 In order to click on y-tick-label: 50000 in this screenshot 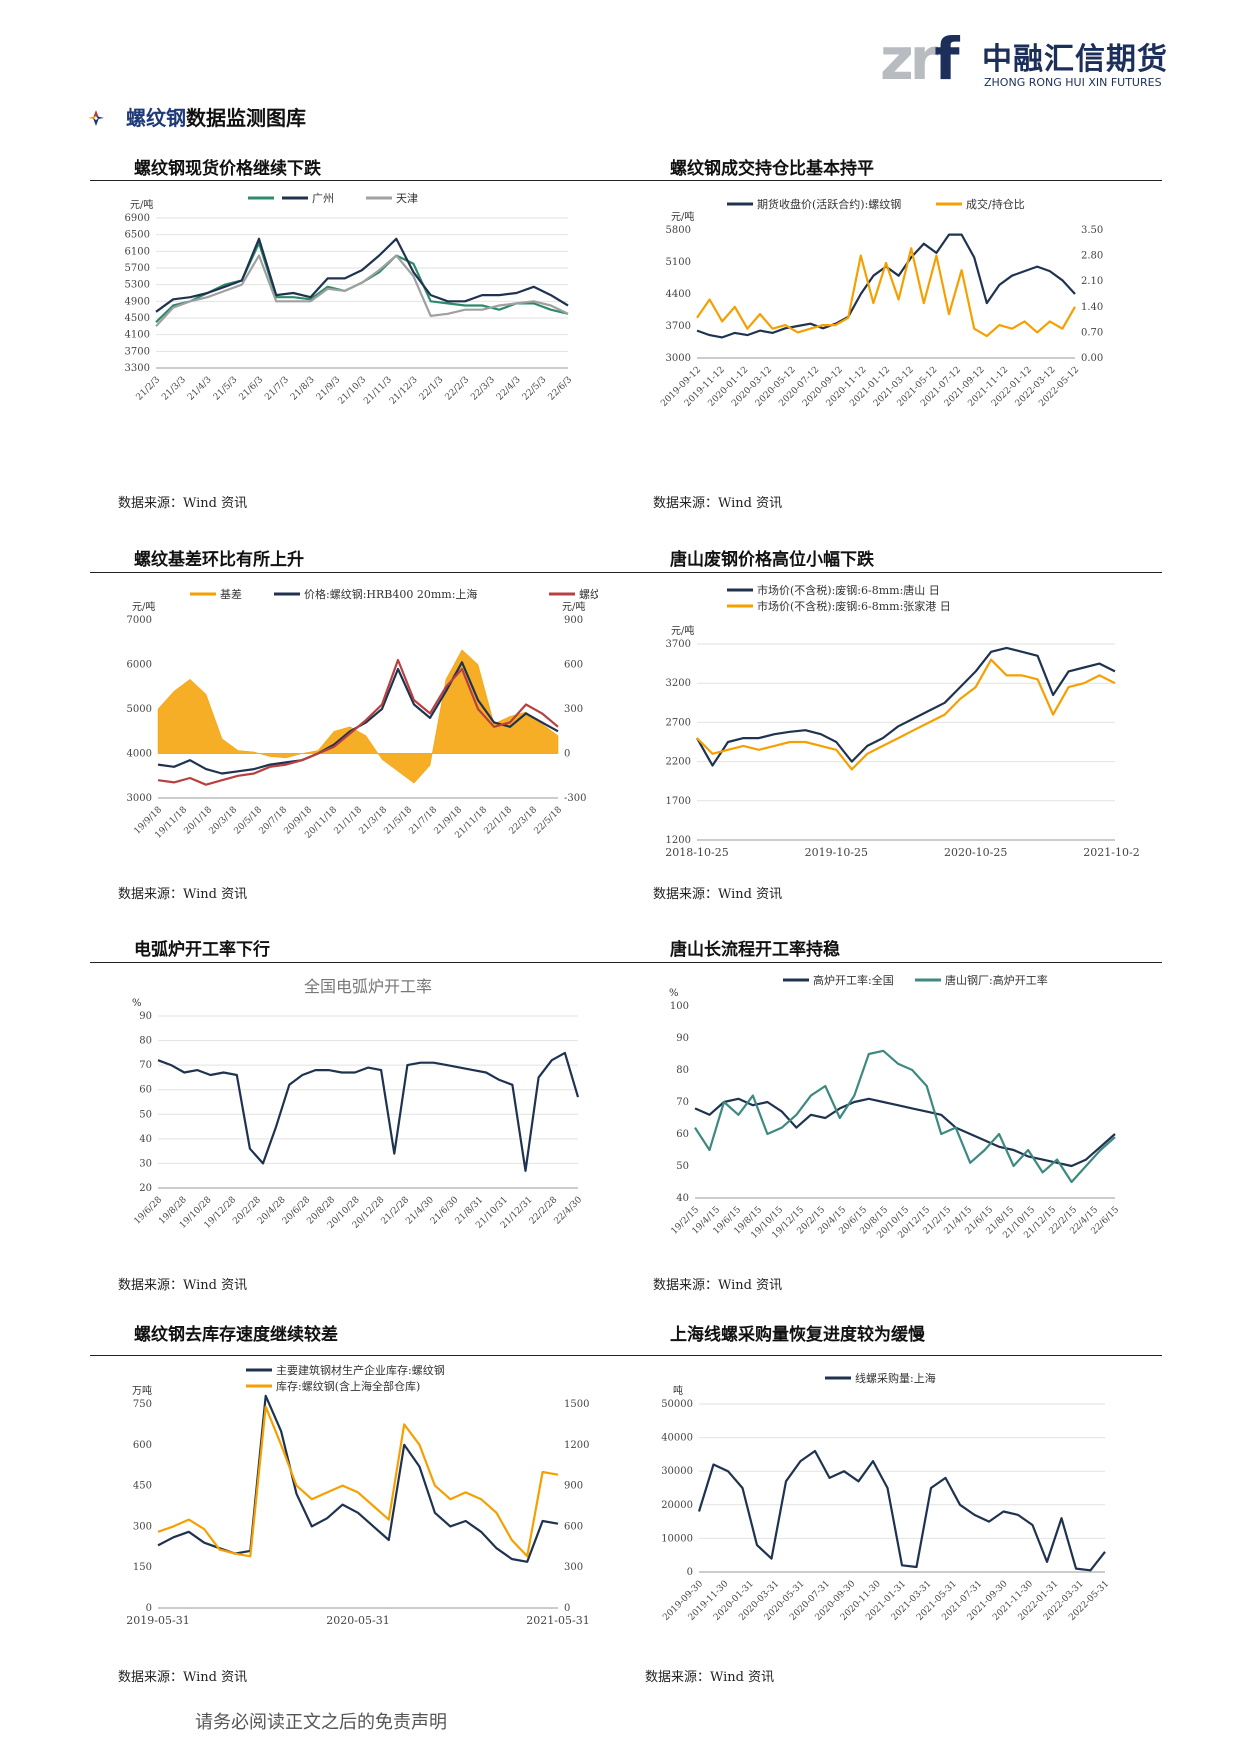, I will do `click(677, 1404)`.